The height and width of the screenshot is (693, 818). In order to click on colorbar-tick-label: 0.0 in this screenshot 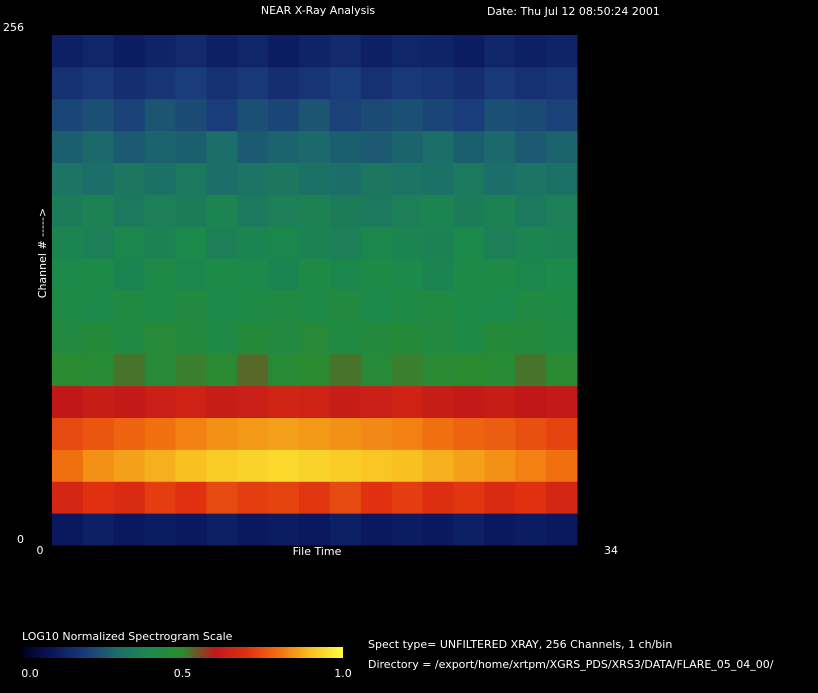, I will do `click(30, 673)`.